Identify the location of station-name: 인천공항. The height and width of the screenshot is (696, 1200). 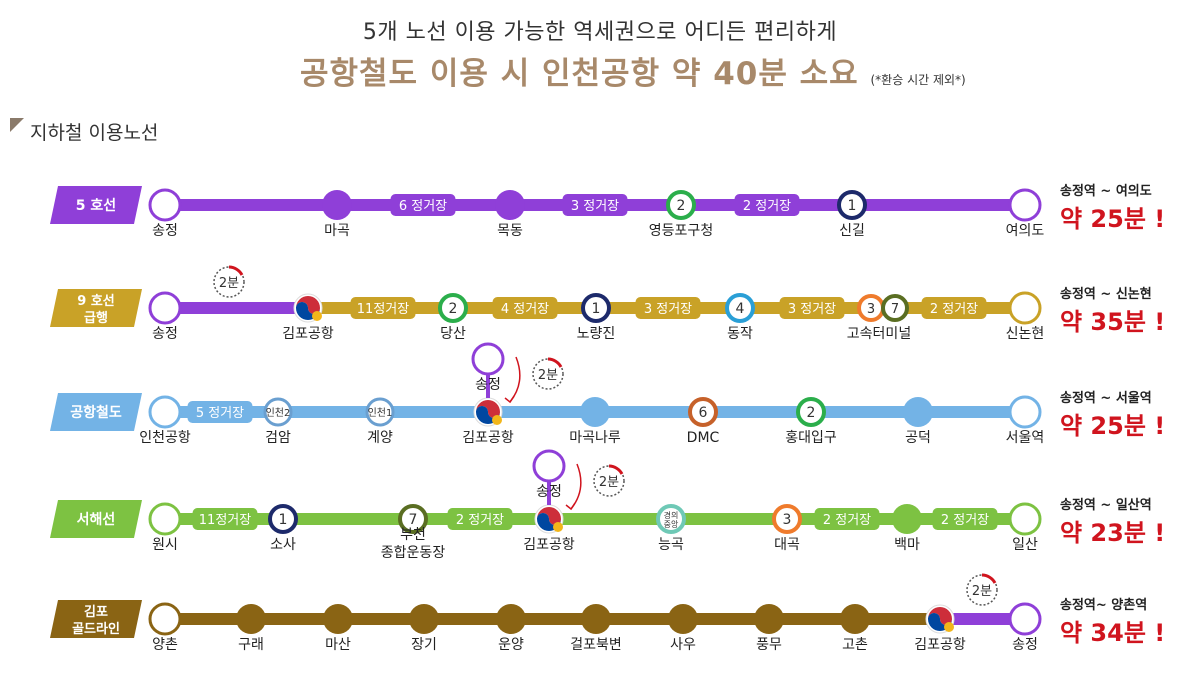
(165, 438).